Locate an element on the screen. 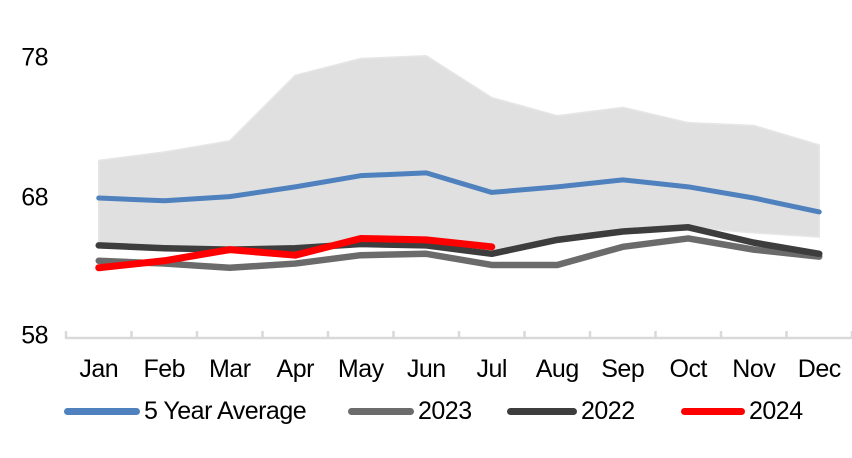 Image resolution: width=852 pixels, height=458 pixels. x-axis is located at coordinates (458, 335).